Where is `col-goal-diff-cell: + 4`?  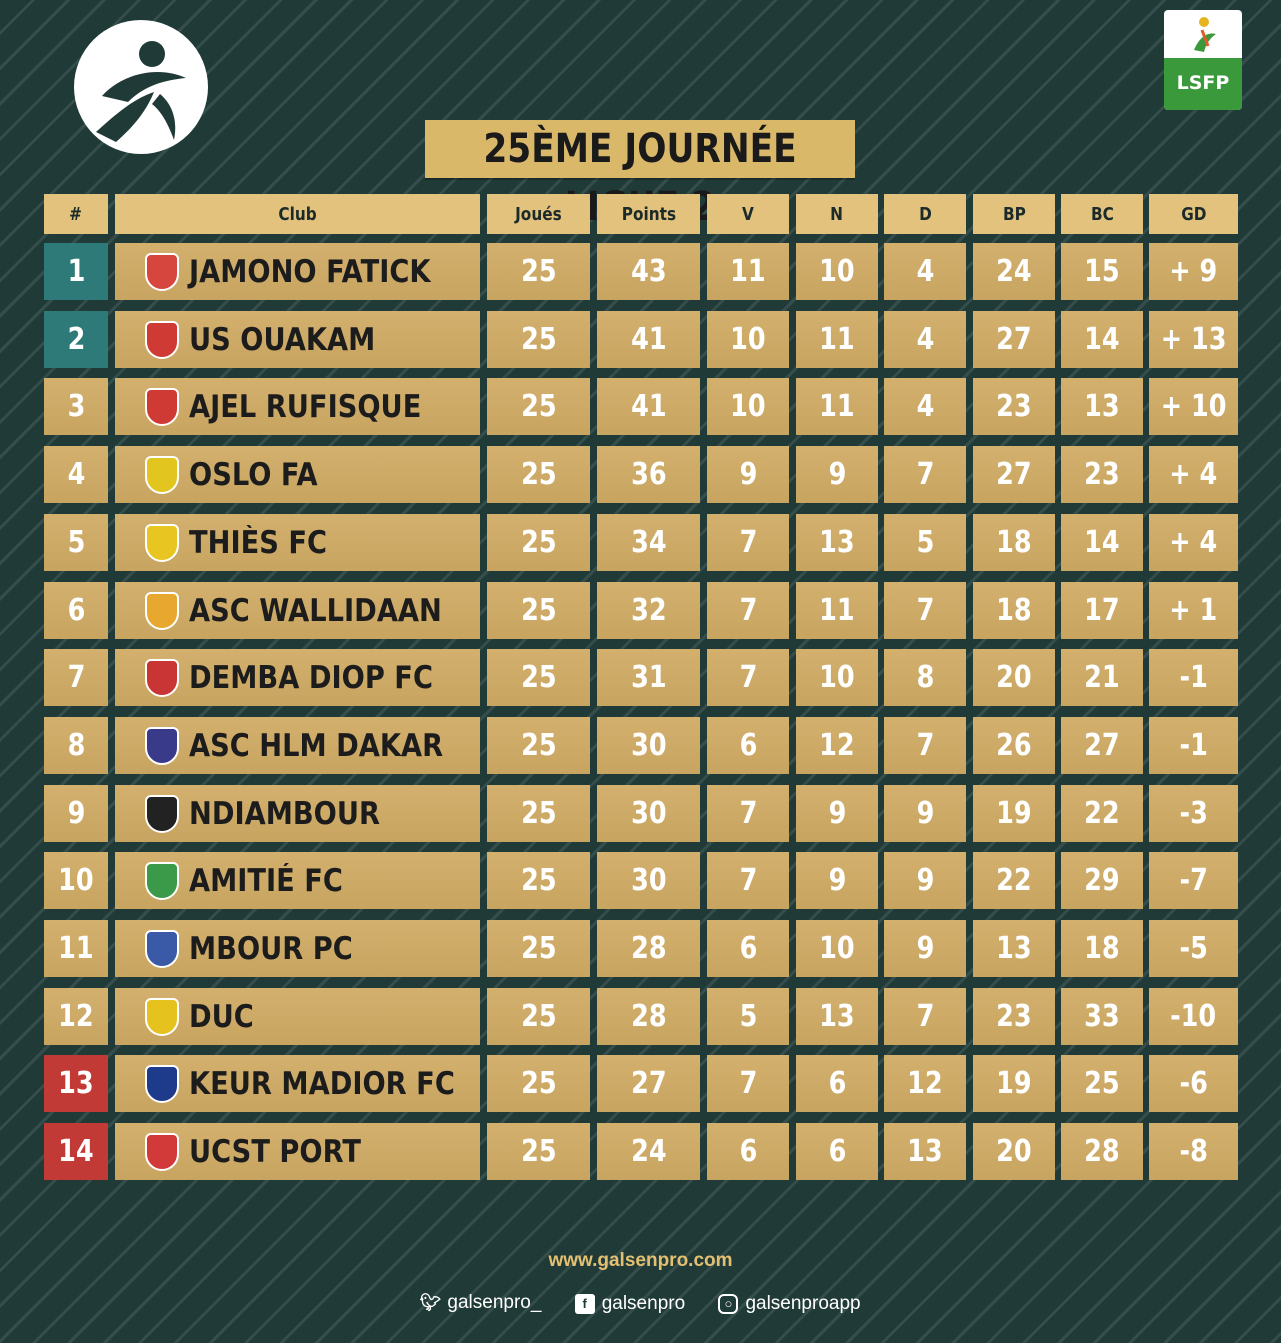
col-goal-diff-cell: + 4 is located at coordinates (1193, 474).